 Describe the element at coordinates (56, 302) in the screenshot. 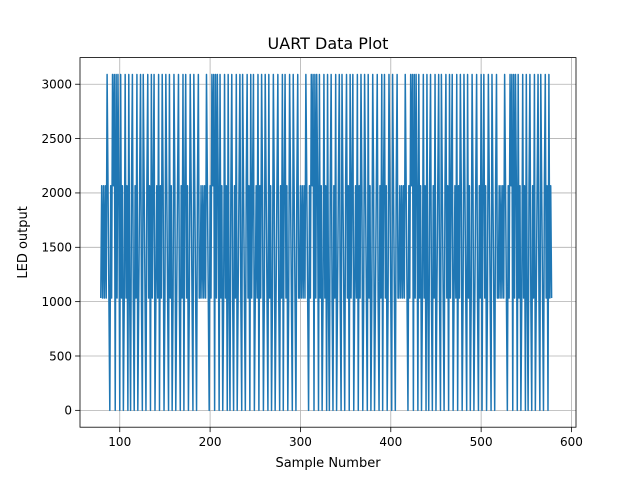

I see `y-tick-label: 1000` at that location.